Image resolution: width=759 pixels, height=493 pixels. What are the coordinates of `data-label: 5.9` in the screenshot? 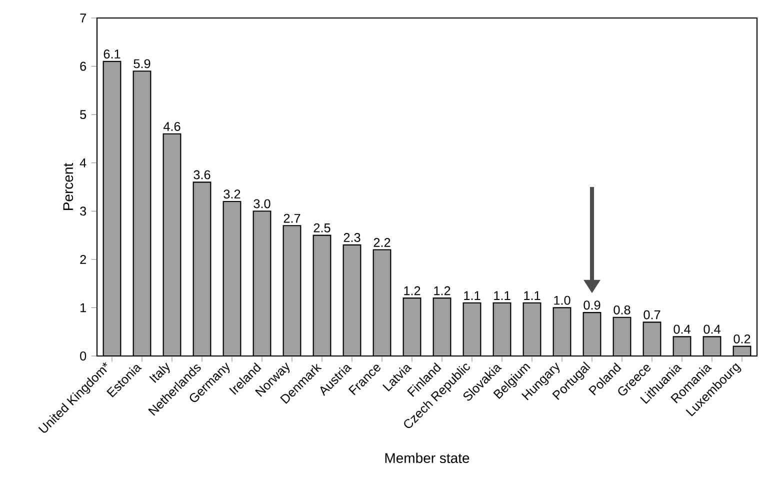 It's located at (142, 63).